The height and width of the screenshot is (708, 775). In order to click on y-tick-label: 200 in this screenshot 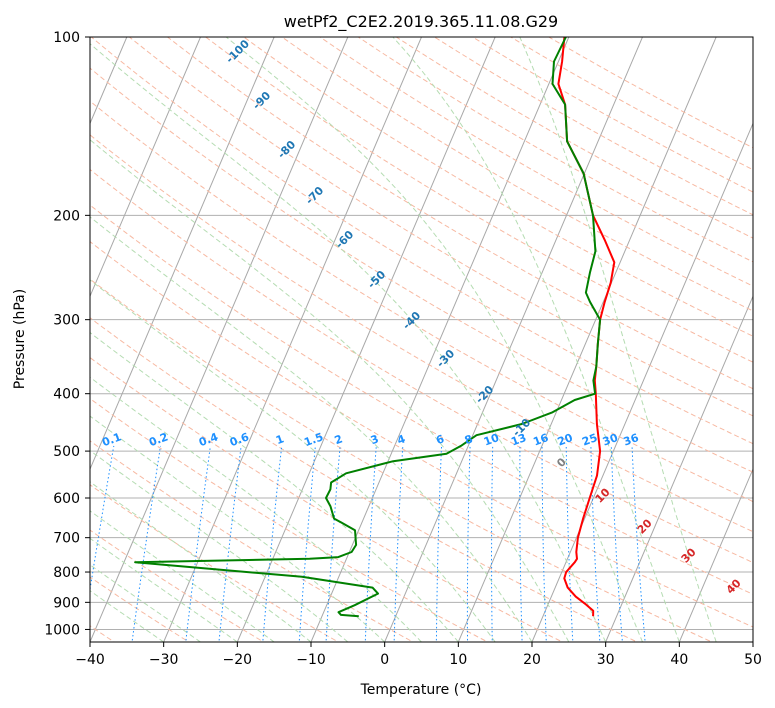, I will do `click(66, 216)`.